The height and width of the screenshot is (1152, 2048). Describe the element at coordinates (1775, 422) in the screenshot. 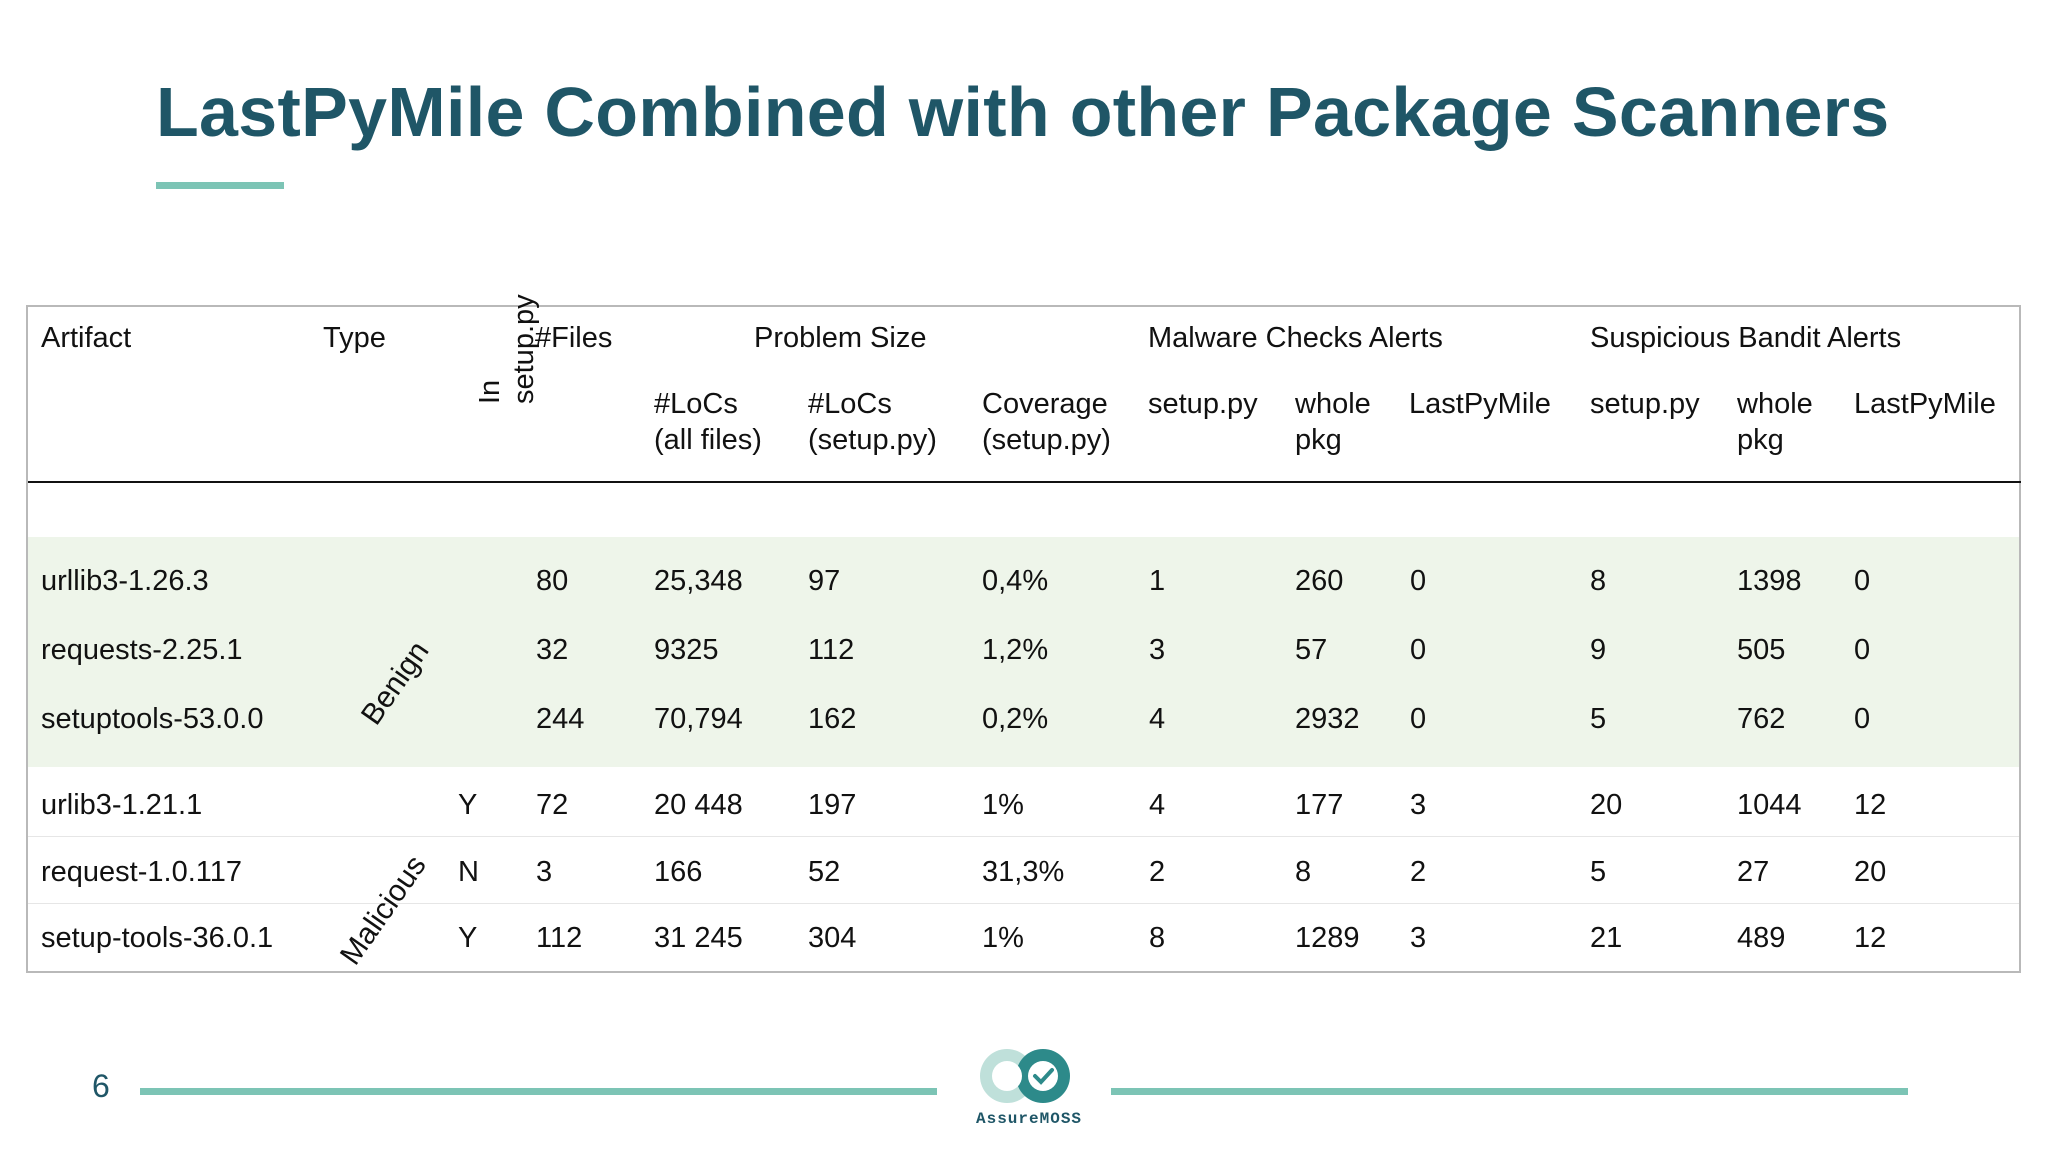

I see `header-bandit-whole: whole pkg` at that location.